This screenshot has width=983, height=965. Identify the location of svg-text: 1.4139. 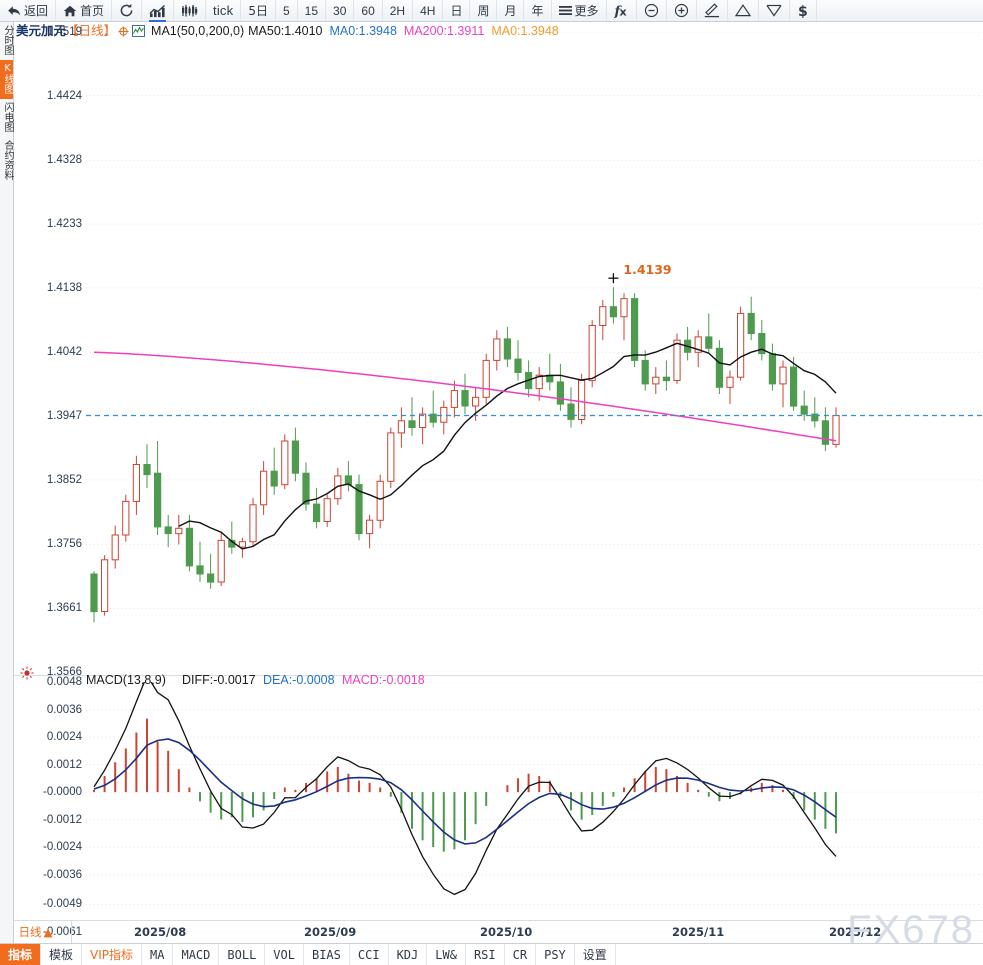
(647, 269).